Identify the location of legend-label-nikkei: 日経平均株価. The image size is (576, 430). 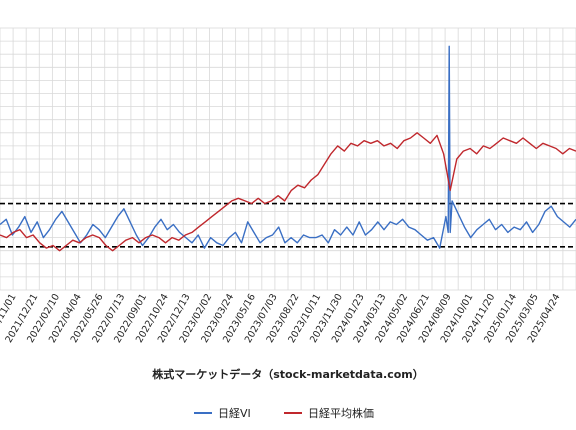
(341, 413).